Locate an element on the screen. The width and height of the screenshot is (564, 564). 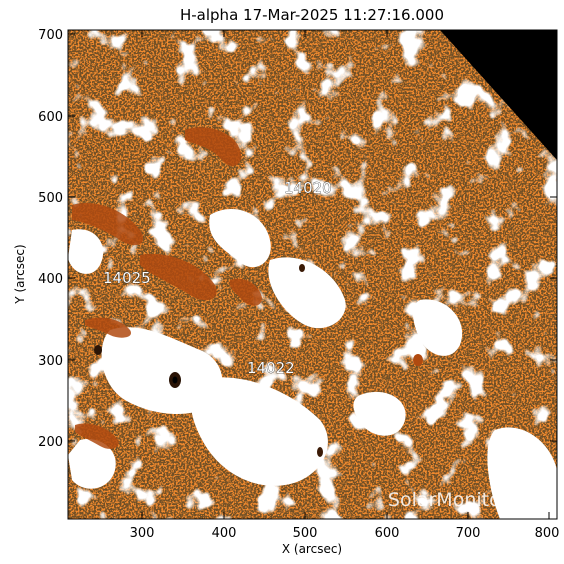
y-tick-label: 500 is located at coordinates (50, 198).